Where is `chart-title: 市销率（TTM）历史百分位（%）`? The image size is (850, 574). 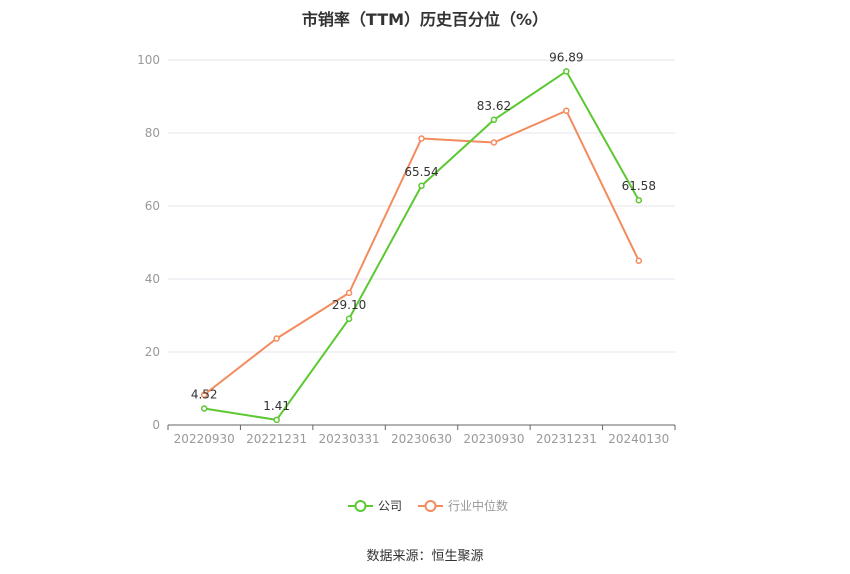 chart-title: 市销率（TTM）历史百分位（%） is located at coordinates (425, 19).